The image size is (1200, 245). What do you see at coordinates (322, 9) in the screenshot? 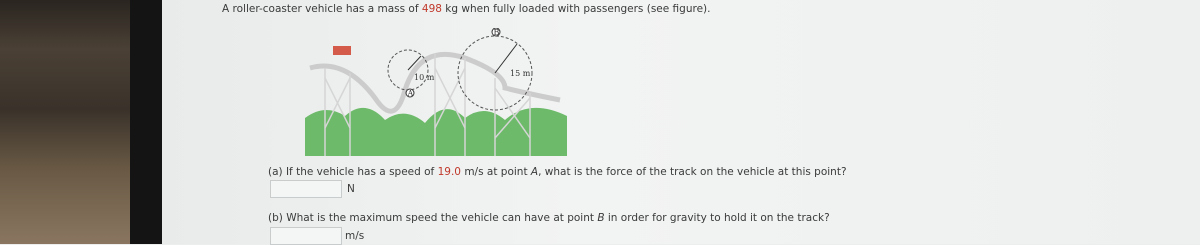
I see `text: A roller-coaster vehicle has a mass of` at bounding box center [322, 9].